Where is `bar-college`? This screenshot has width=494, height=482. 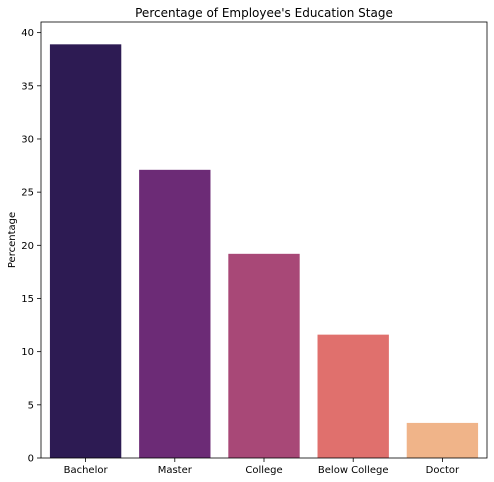 bar-college is located at coordinates (264, 355).